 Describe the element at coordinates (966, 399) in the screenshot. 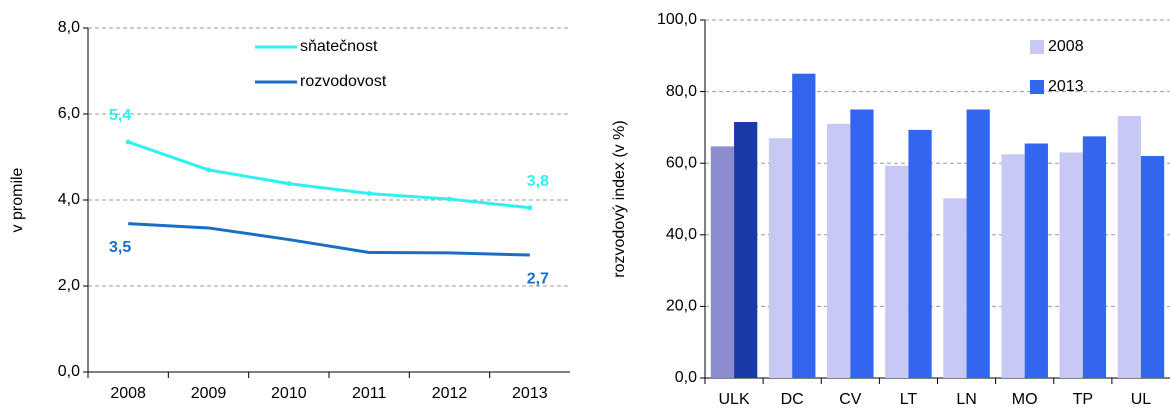

I see `x-tick-label: LN` at that location.